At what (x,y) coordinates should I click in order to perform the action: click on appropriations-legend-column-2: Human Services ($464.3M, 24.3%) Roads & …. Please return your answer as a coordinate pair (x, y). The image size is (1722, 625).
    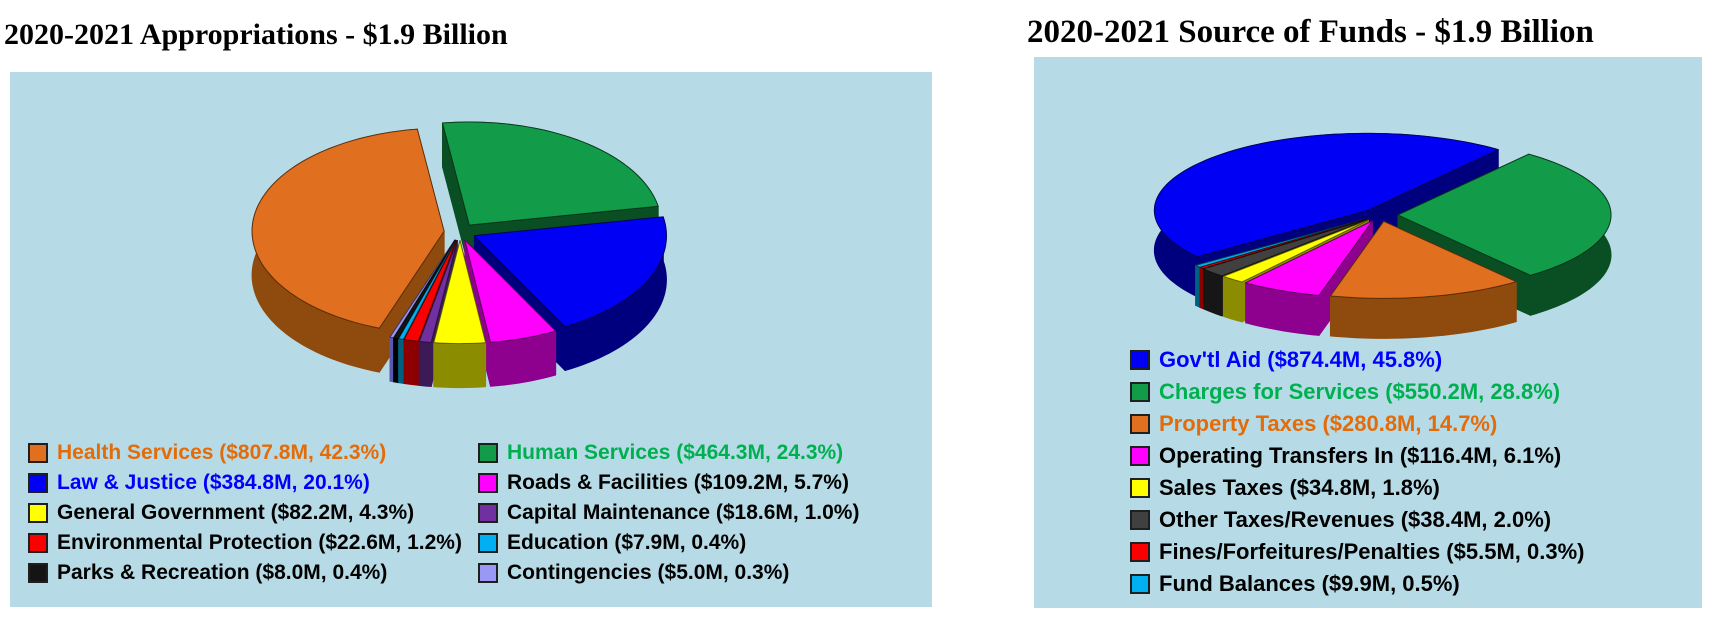
    Looking at the image, I should click on (668, 513).